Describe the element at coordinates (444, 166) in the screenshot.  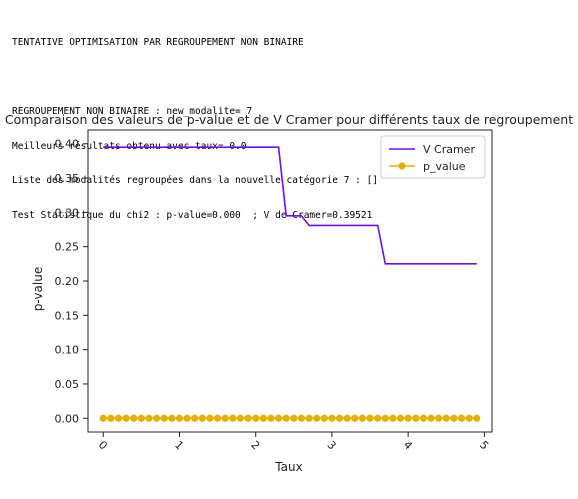
I see `legend-label-p-value: p_value` at that location.